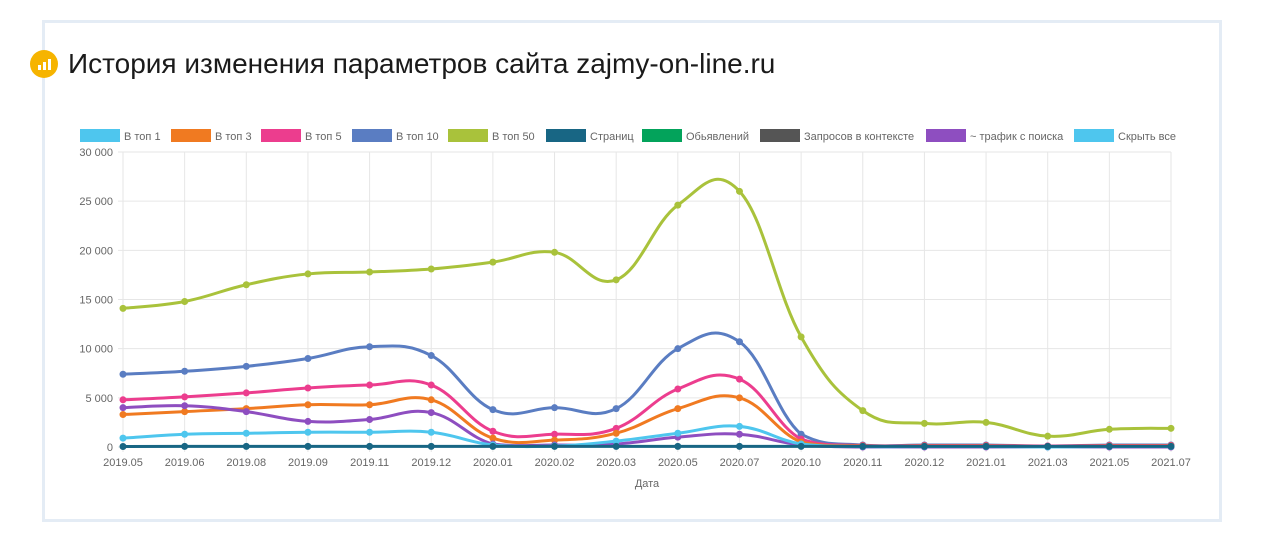  Describe the element at coordinates (233, 137) in the screenshot. I see `legend-item-label: В топ 3` at that location.